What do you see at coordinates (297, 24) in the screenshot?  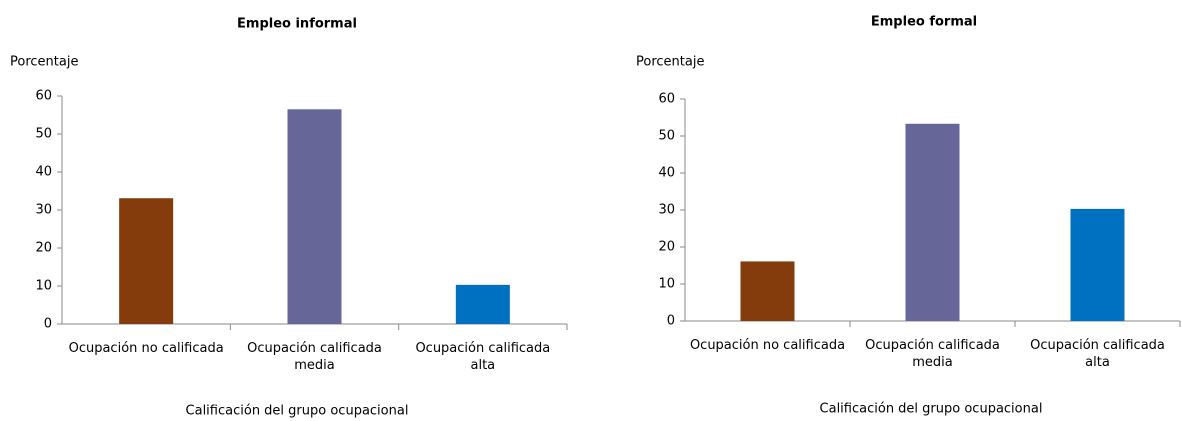 I see `chart-title: Empleo informal` at bounding box center [297, 24].